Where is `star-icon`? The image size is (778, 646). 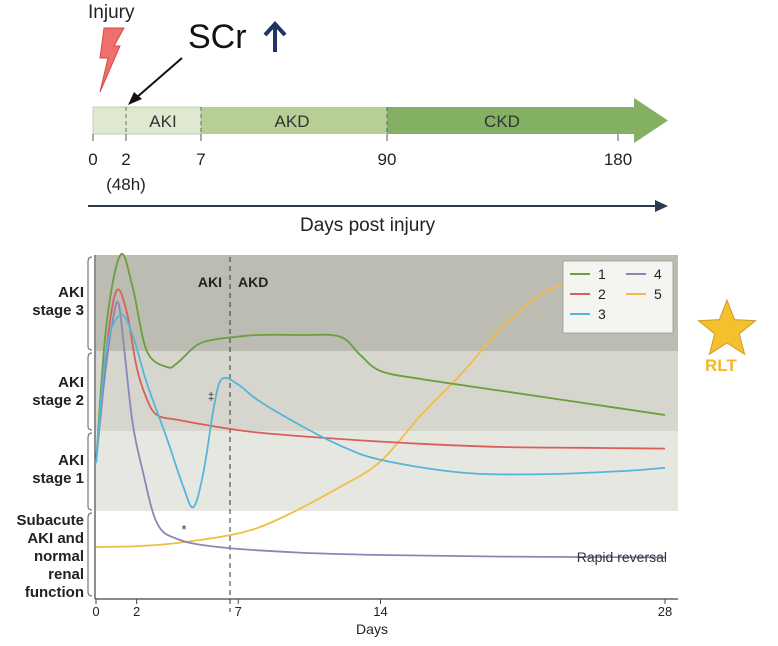 star-icon is located at coordinates (727, 327).